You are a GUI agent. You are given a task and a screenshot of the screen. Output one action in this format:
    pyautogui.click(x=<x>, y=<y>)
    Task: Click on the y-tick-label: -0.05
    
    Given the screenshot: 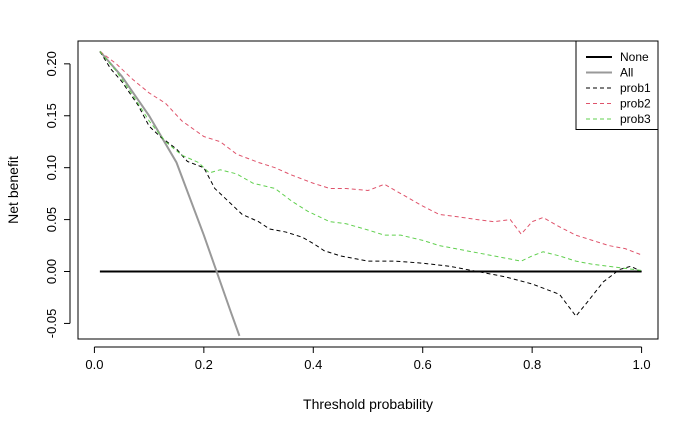 What is the action you would take?
    pyautogui.click(x=51, y=324)
    